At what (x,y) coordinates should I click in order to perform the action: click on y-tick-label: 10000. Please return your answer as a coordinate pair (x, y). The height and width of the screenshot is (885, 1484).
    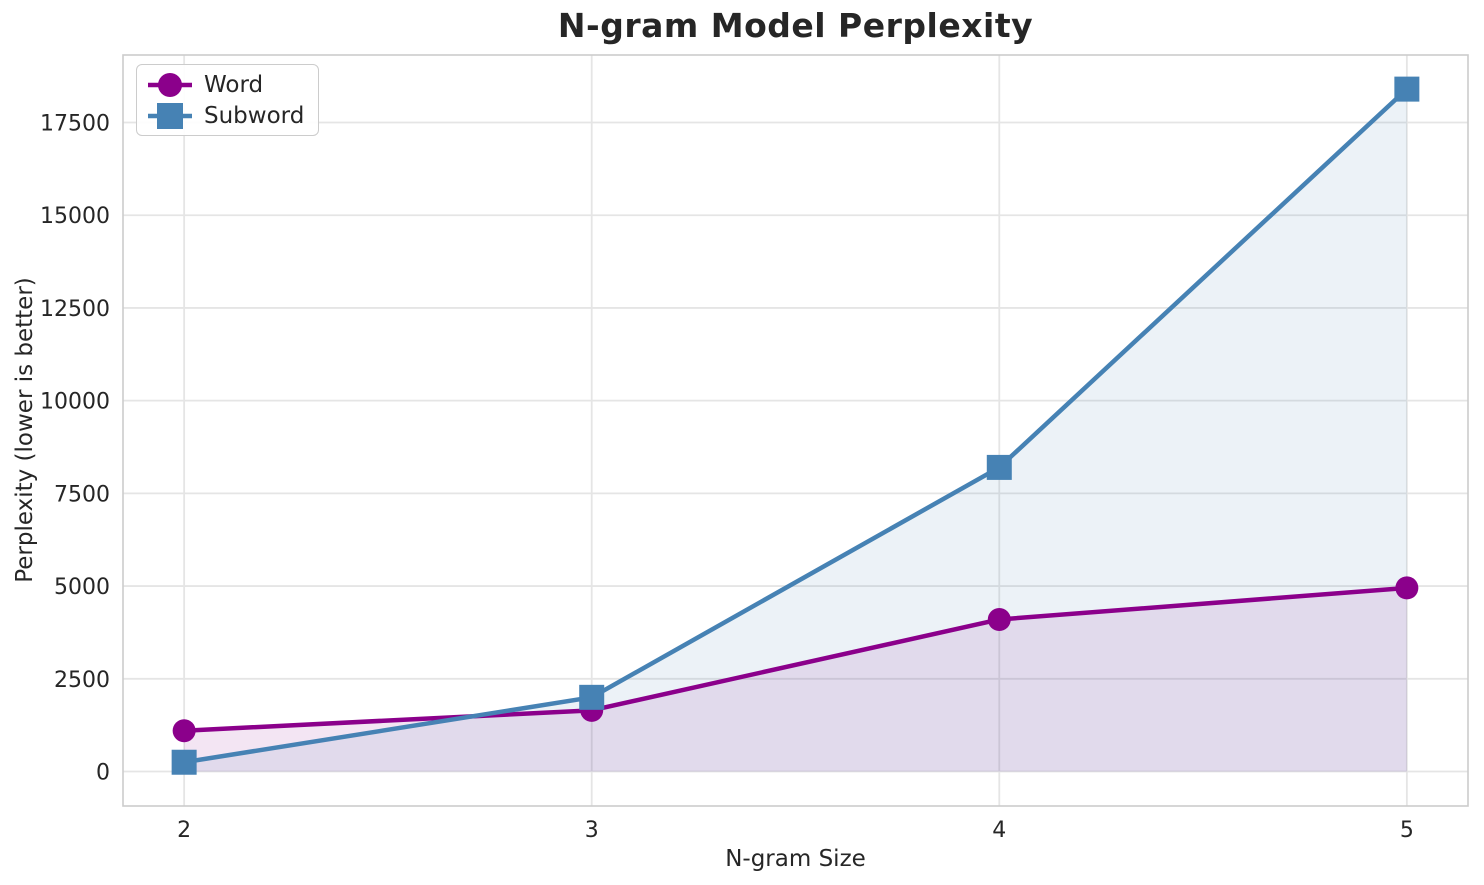
    Looking at the image, I should click on (75, 402).